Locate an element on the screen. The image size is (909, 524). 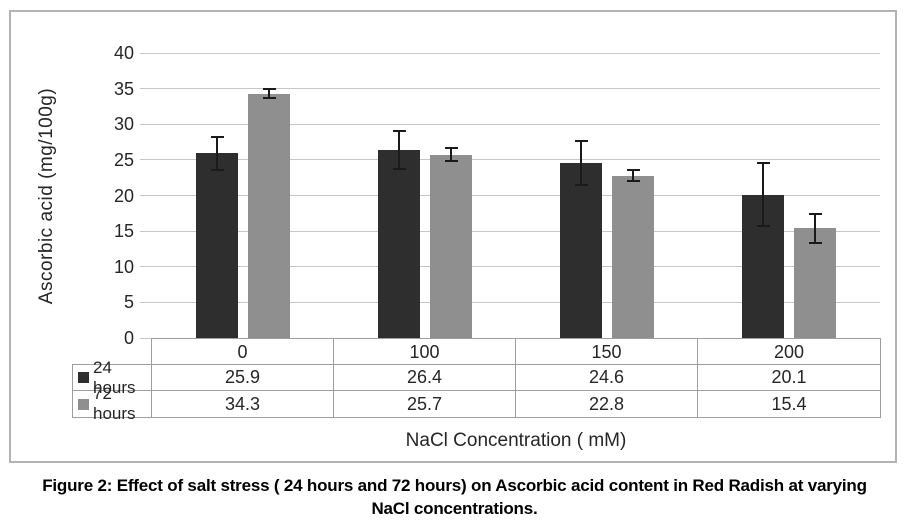
table-value-cell: 15.4 is located at coordinates (789, 403).